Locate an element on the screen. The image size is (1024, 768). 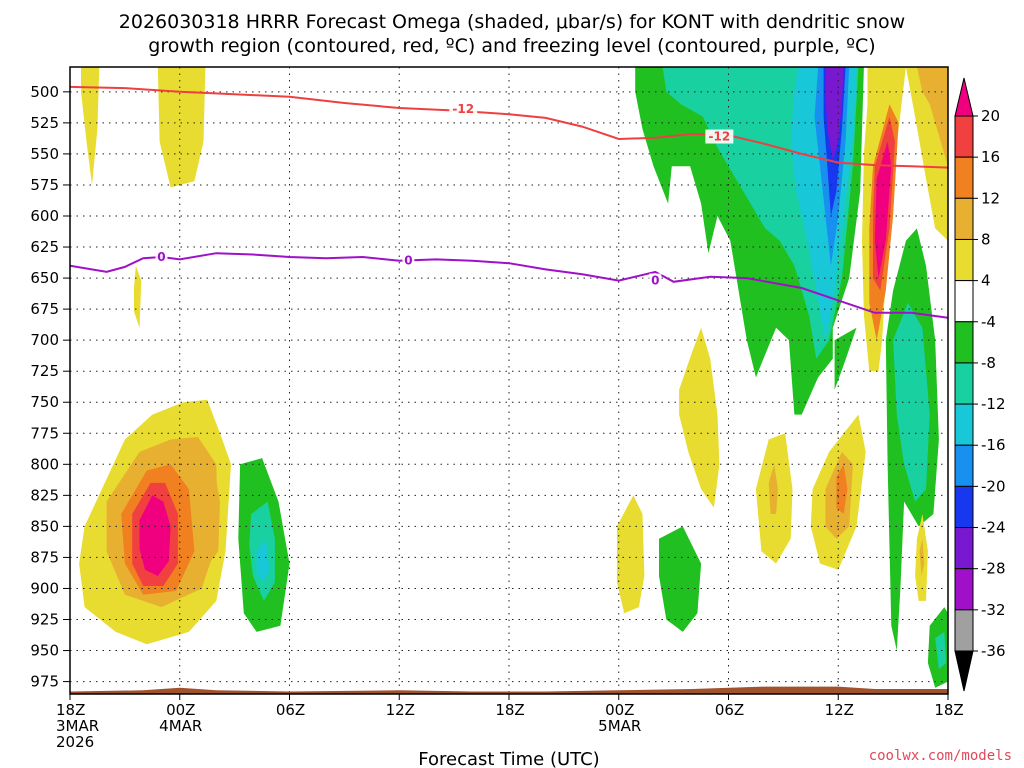
colorbar-bottom-triangle is located at coordinates (964, 671).